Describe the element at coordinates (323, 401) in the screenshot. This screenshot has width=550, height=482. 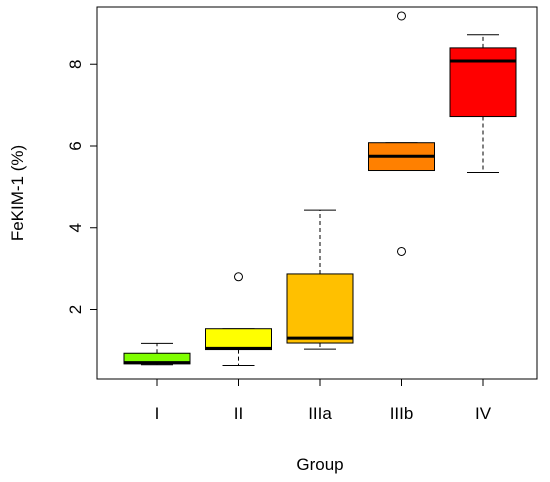
I see `x-axis: I II IIIa IIIb IV` at that location.